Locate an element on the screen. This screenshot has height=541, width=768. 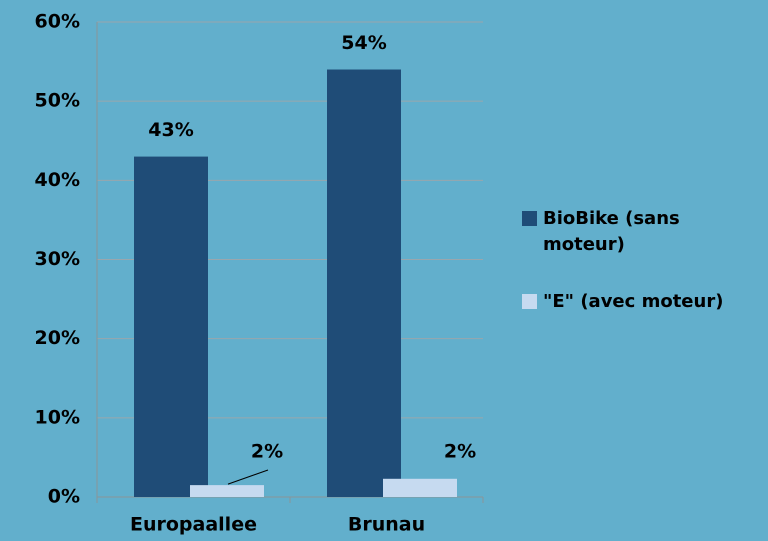
data-label: 43% is located at coordinates (170, 130).